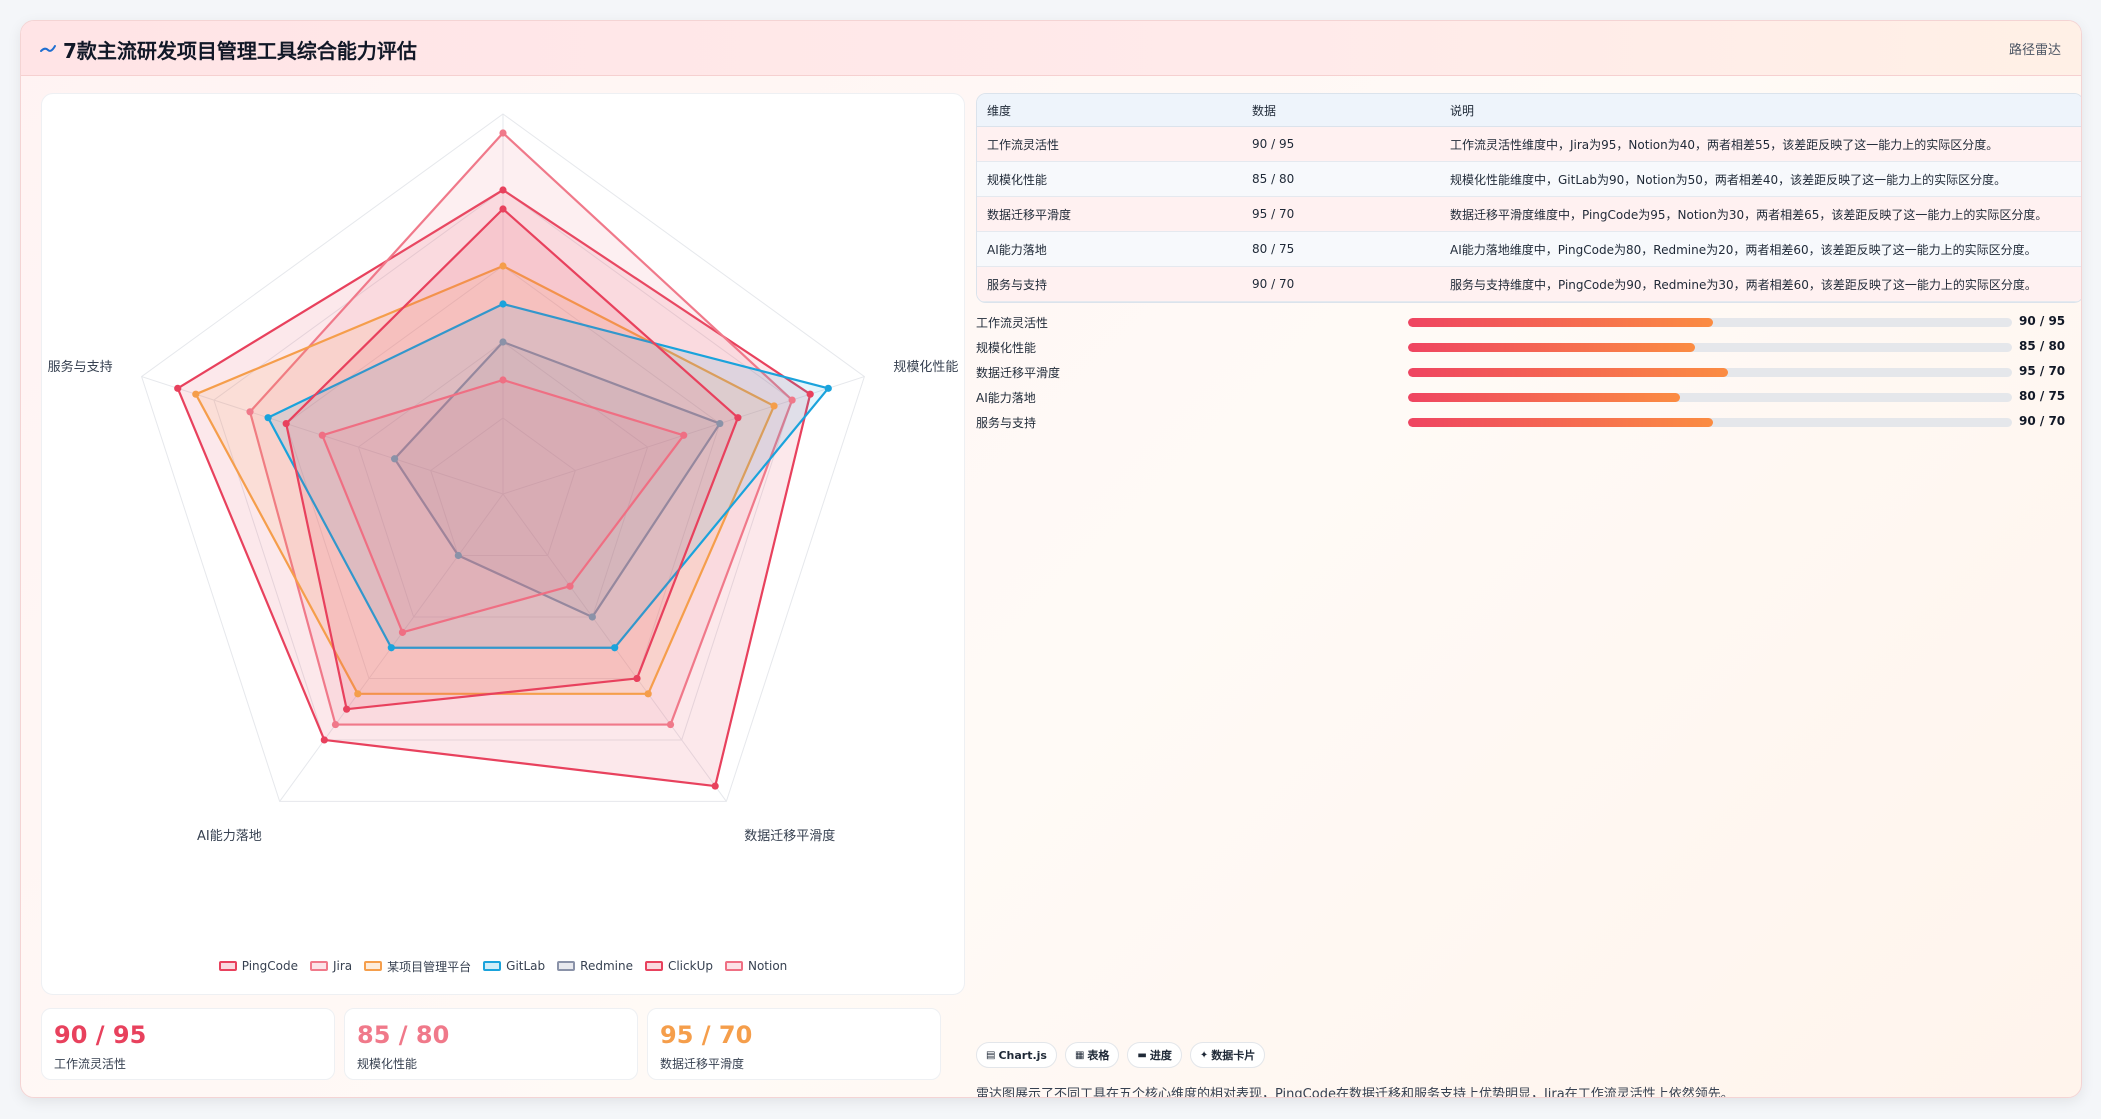 Image resolution: width=2101 pixels, height=1119 pixels. What do you see at coordinates (1341, 144) in the screenshot?
I see `cell-data: 90 / 95` at bounding box center [1341, 144].